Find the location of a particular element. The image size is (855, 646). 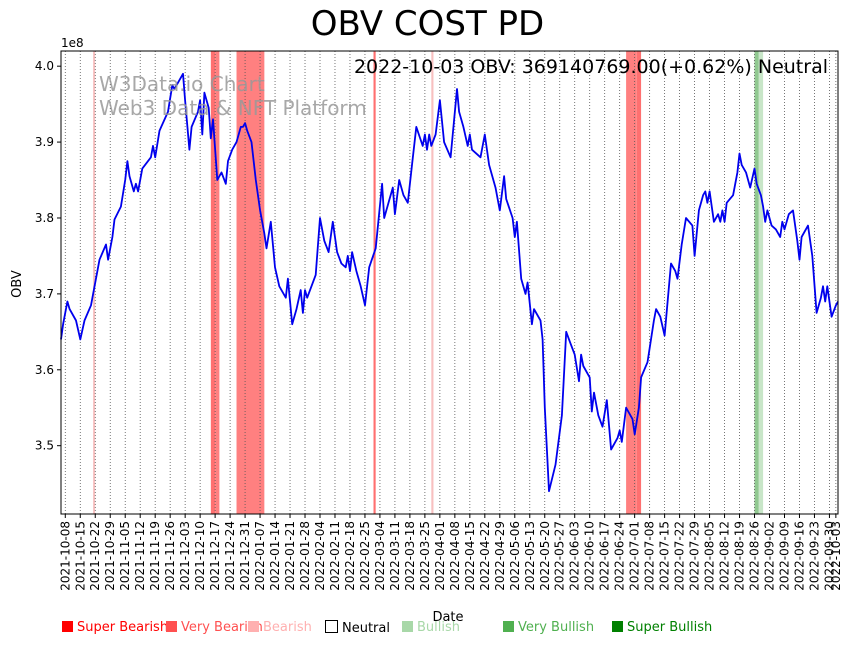

x-tick-label: 2022-01-28 is located at coordinates (305, 556).